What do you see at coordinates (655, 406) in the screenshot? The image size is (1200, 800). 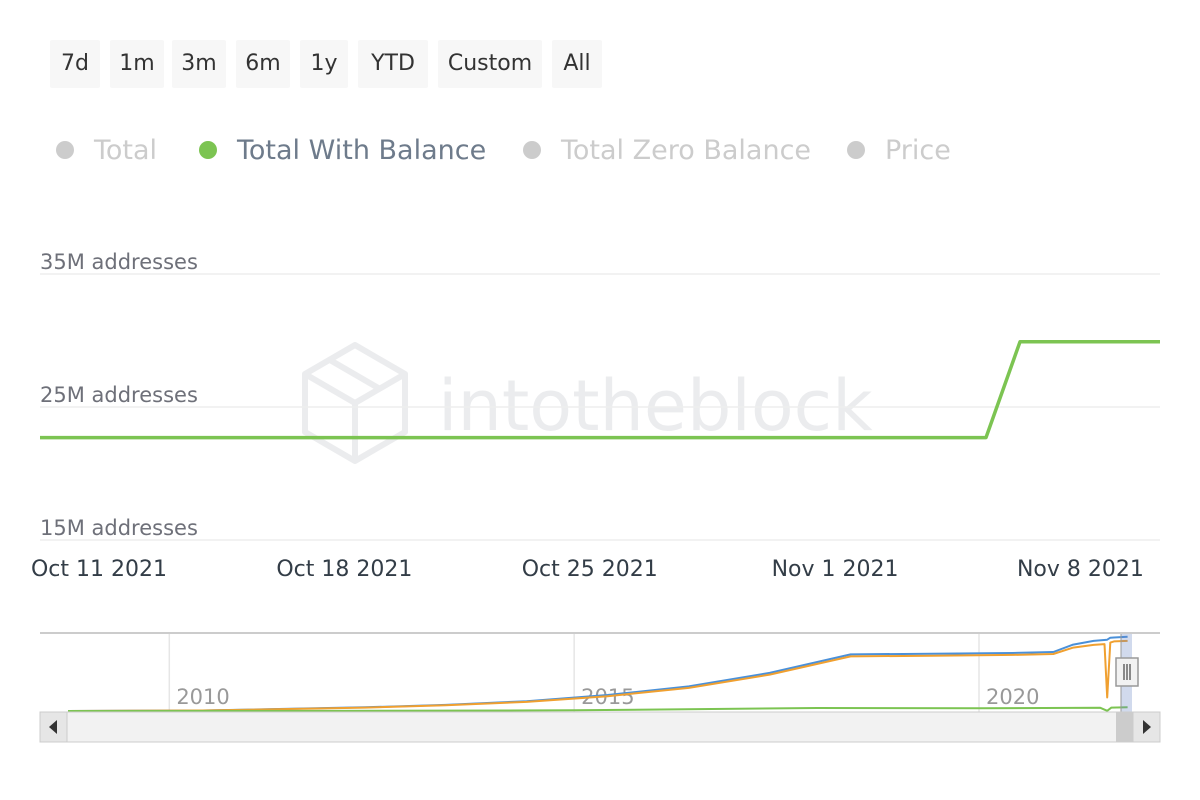 I see `watermark-text: intotheblock` at bounding box center [655, 406].